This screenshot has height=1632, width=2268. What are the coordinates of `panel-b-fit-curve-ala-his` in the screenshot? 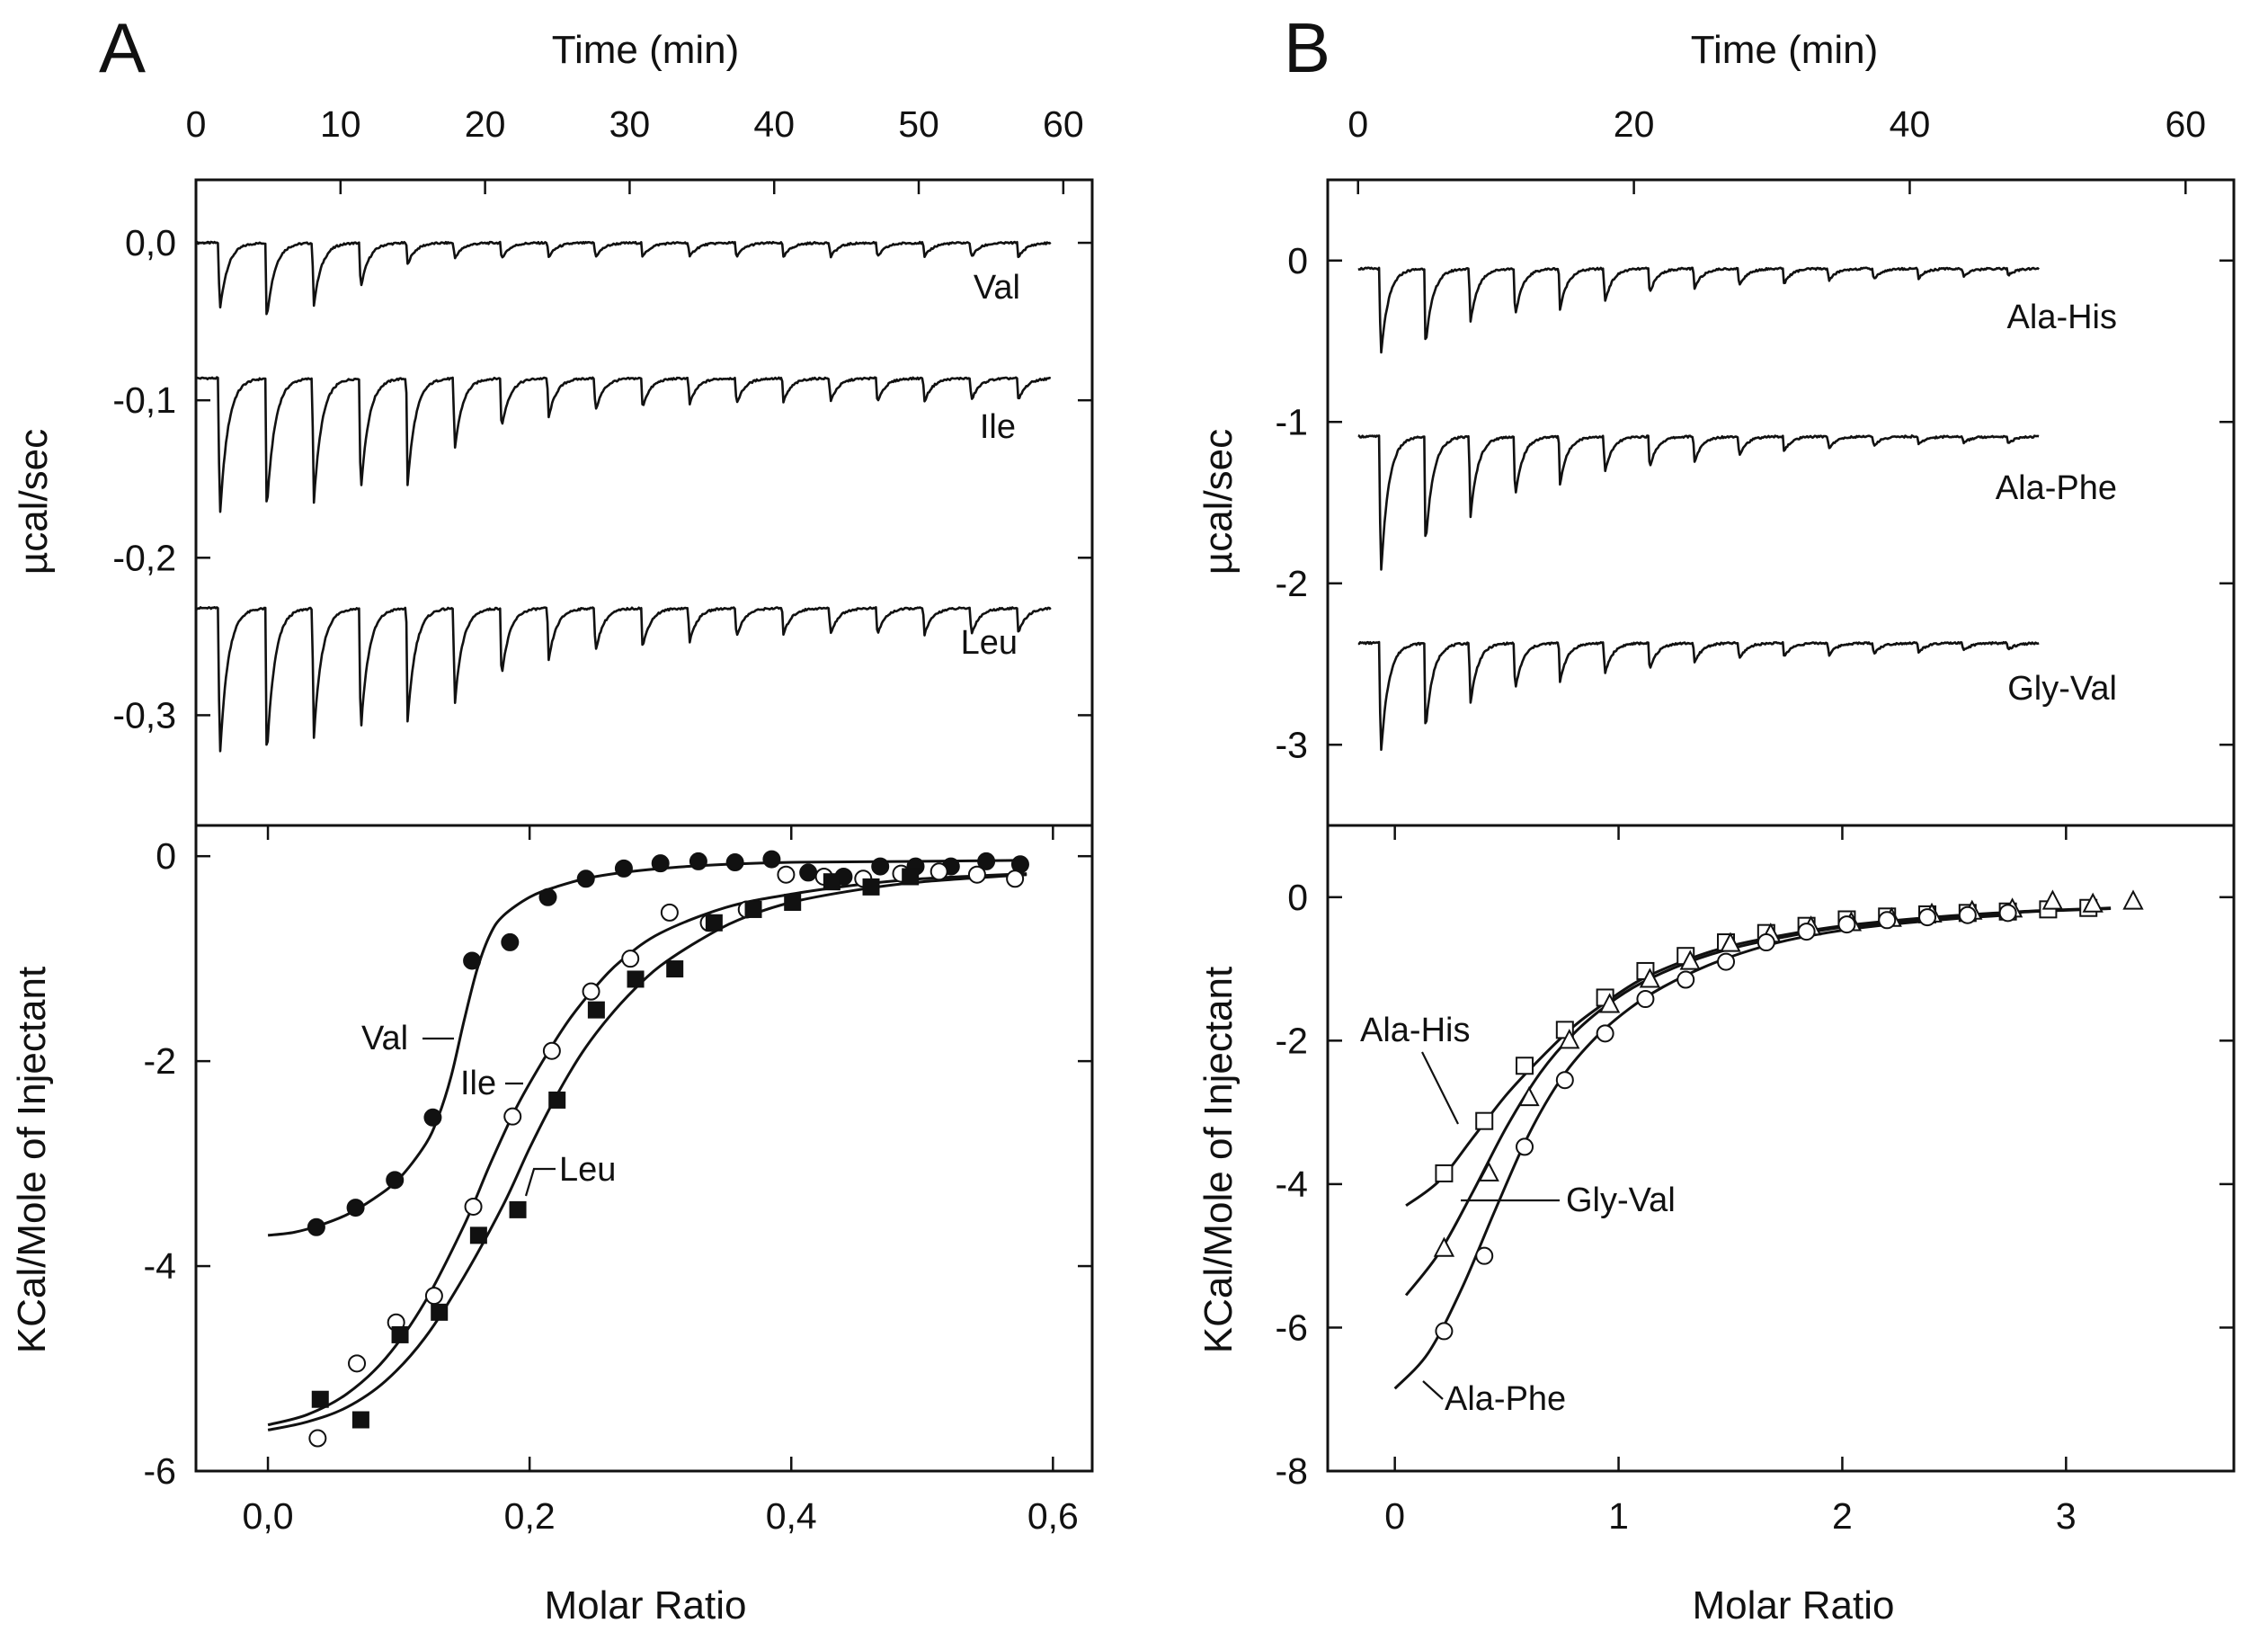 It's located at (1758, 1057).